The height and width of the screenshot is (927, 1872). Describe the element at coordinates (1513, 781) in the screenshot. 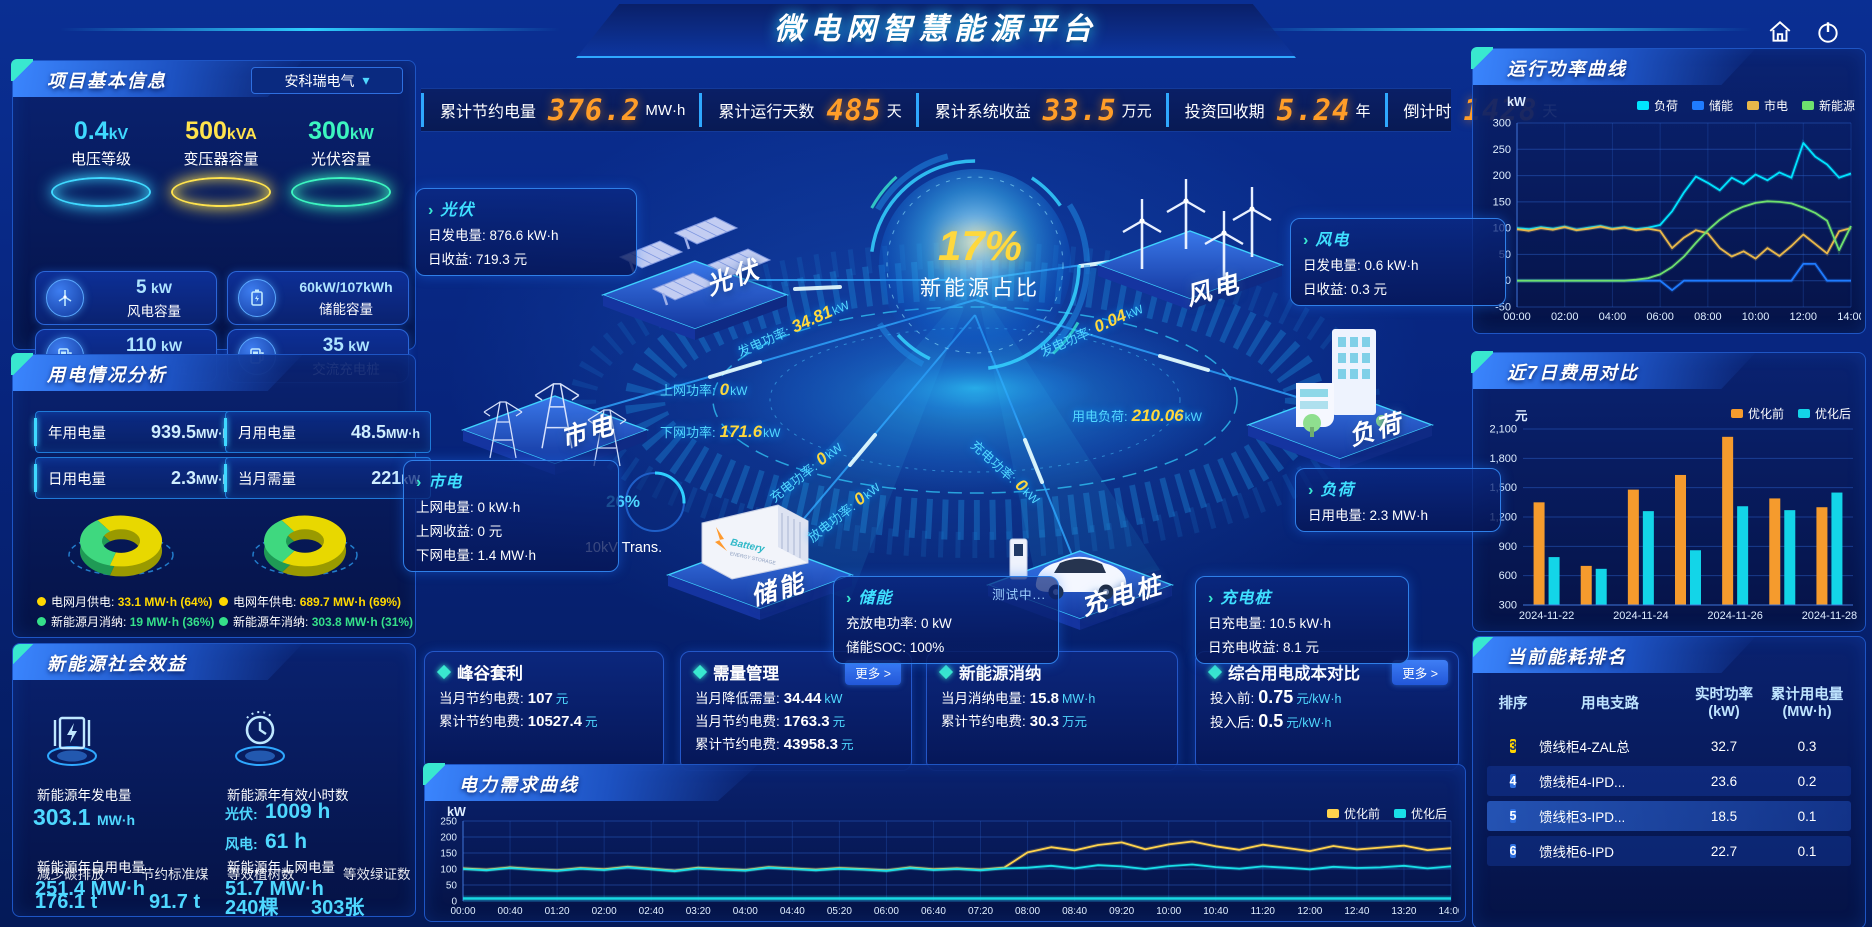

I see `rank-badge: 4` at that location.